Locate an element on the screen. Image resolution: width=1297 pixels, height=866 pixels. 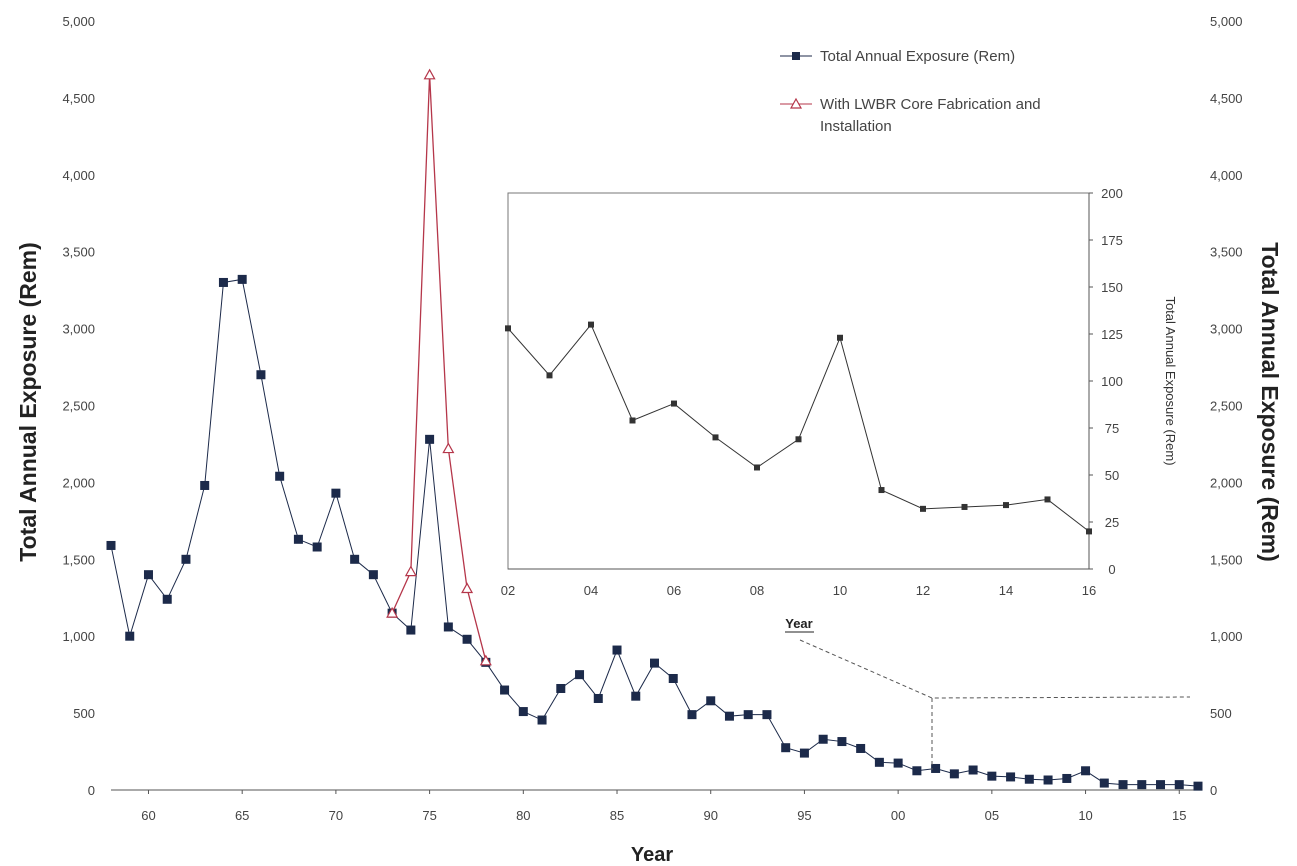
inset-y-tick-label: 100 is located at coordinates (1112, 381).